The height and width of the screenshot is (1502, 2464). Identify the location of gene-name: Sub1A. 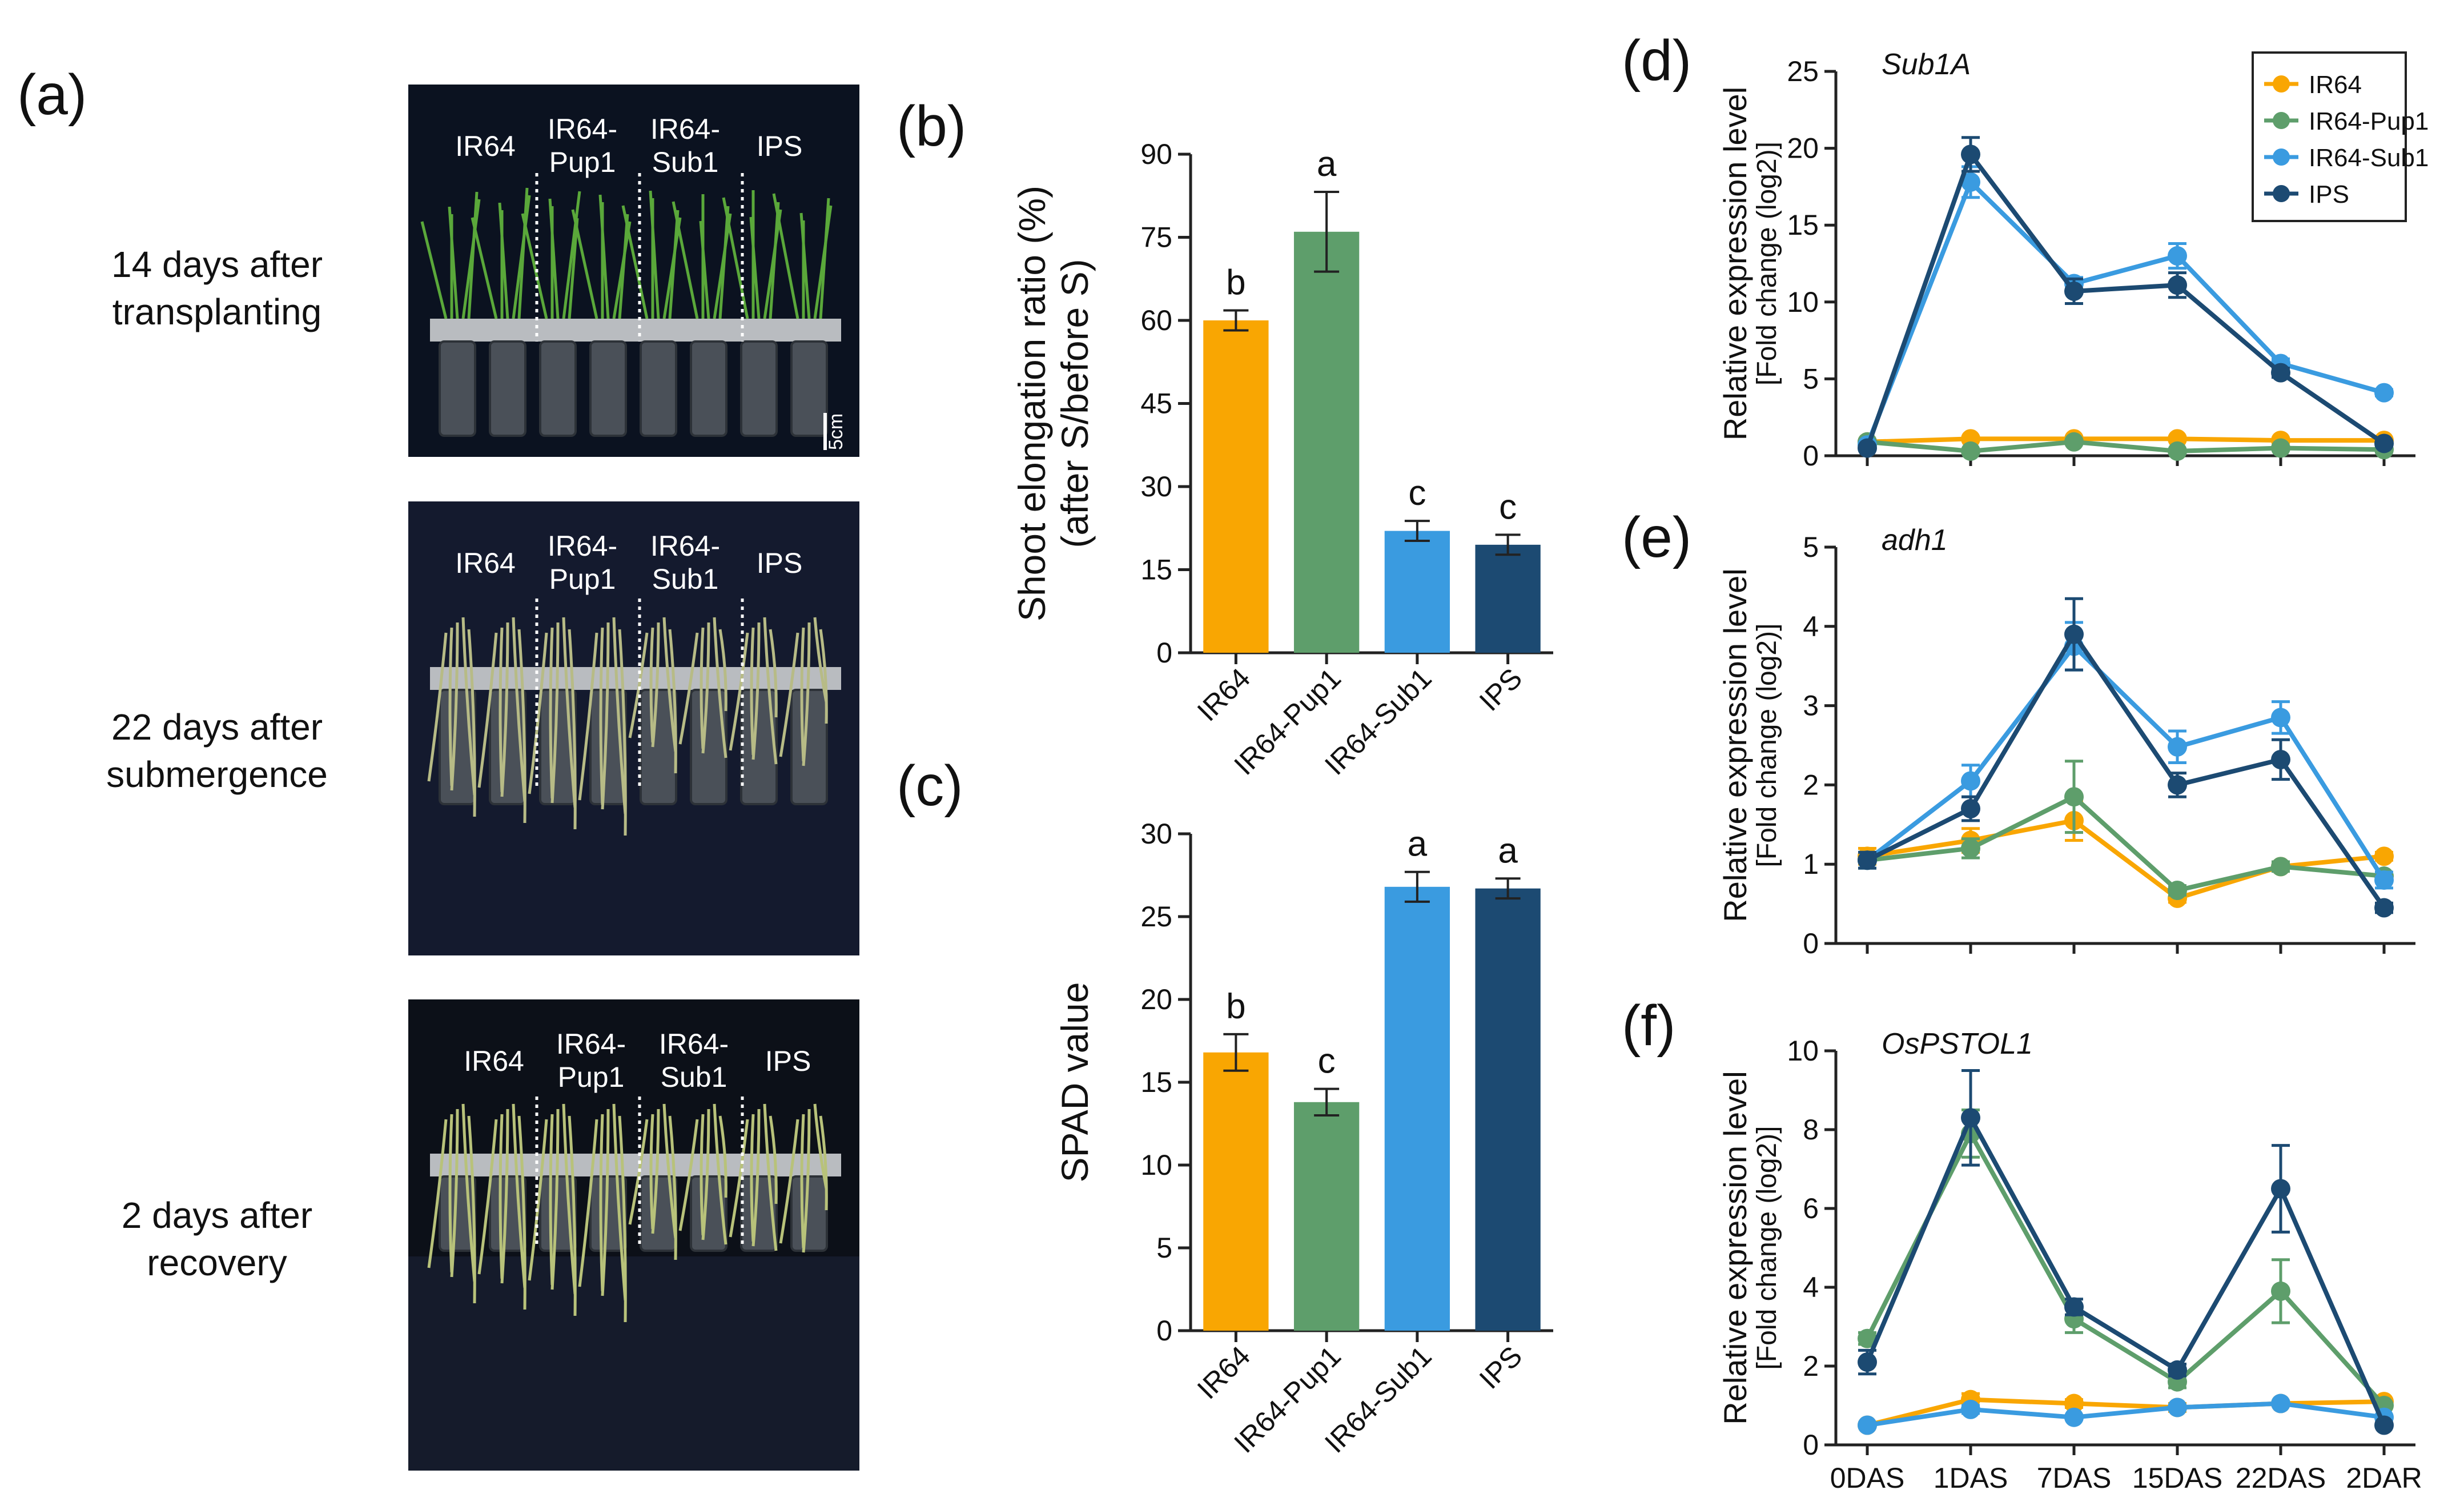
(1927, 64).